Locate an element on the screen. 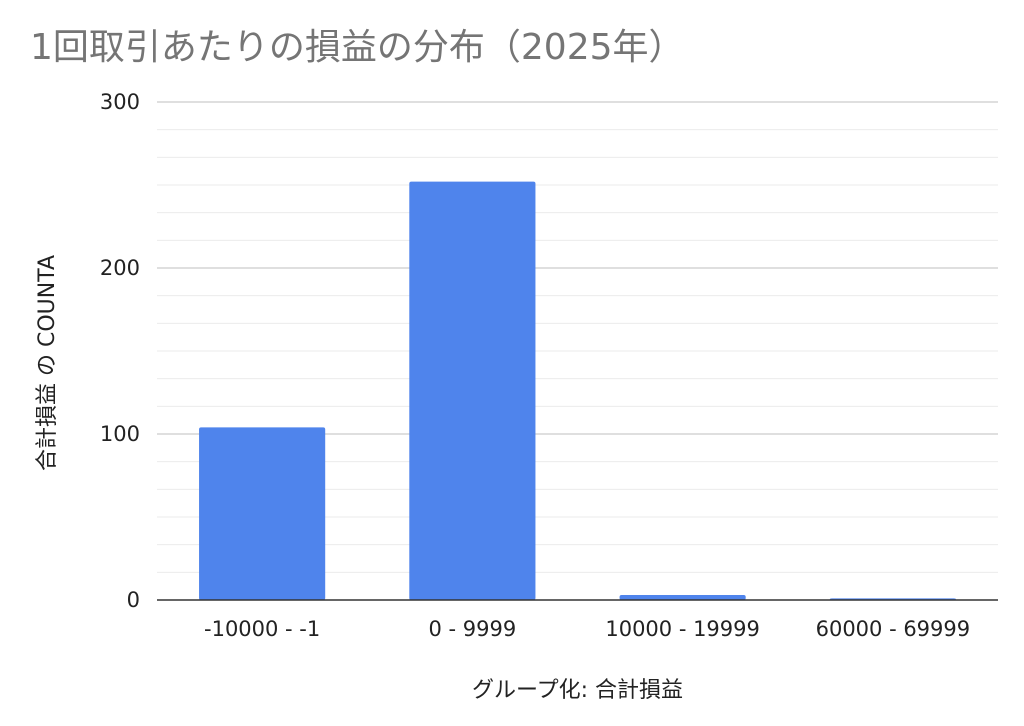 This screenshot has width=1024, height=726. y-tick-label: 0 is located at coordinates (133, 600).